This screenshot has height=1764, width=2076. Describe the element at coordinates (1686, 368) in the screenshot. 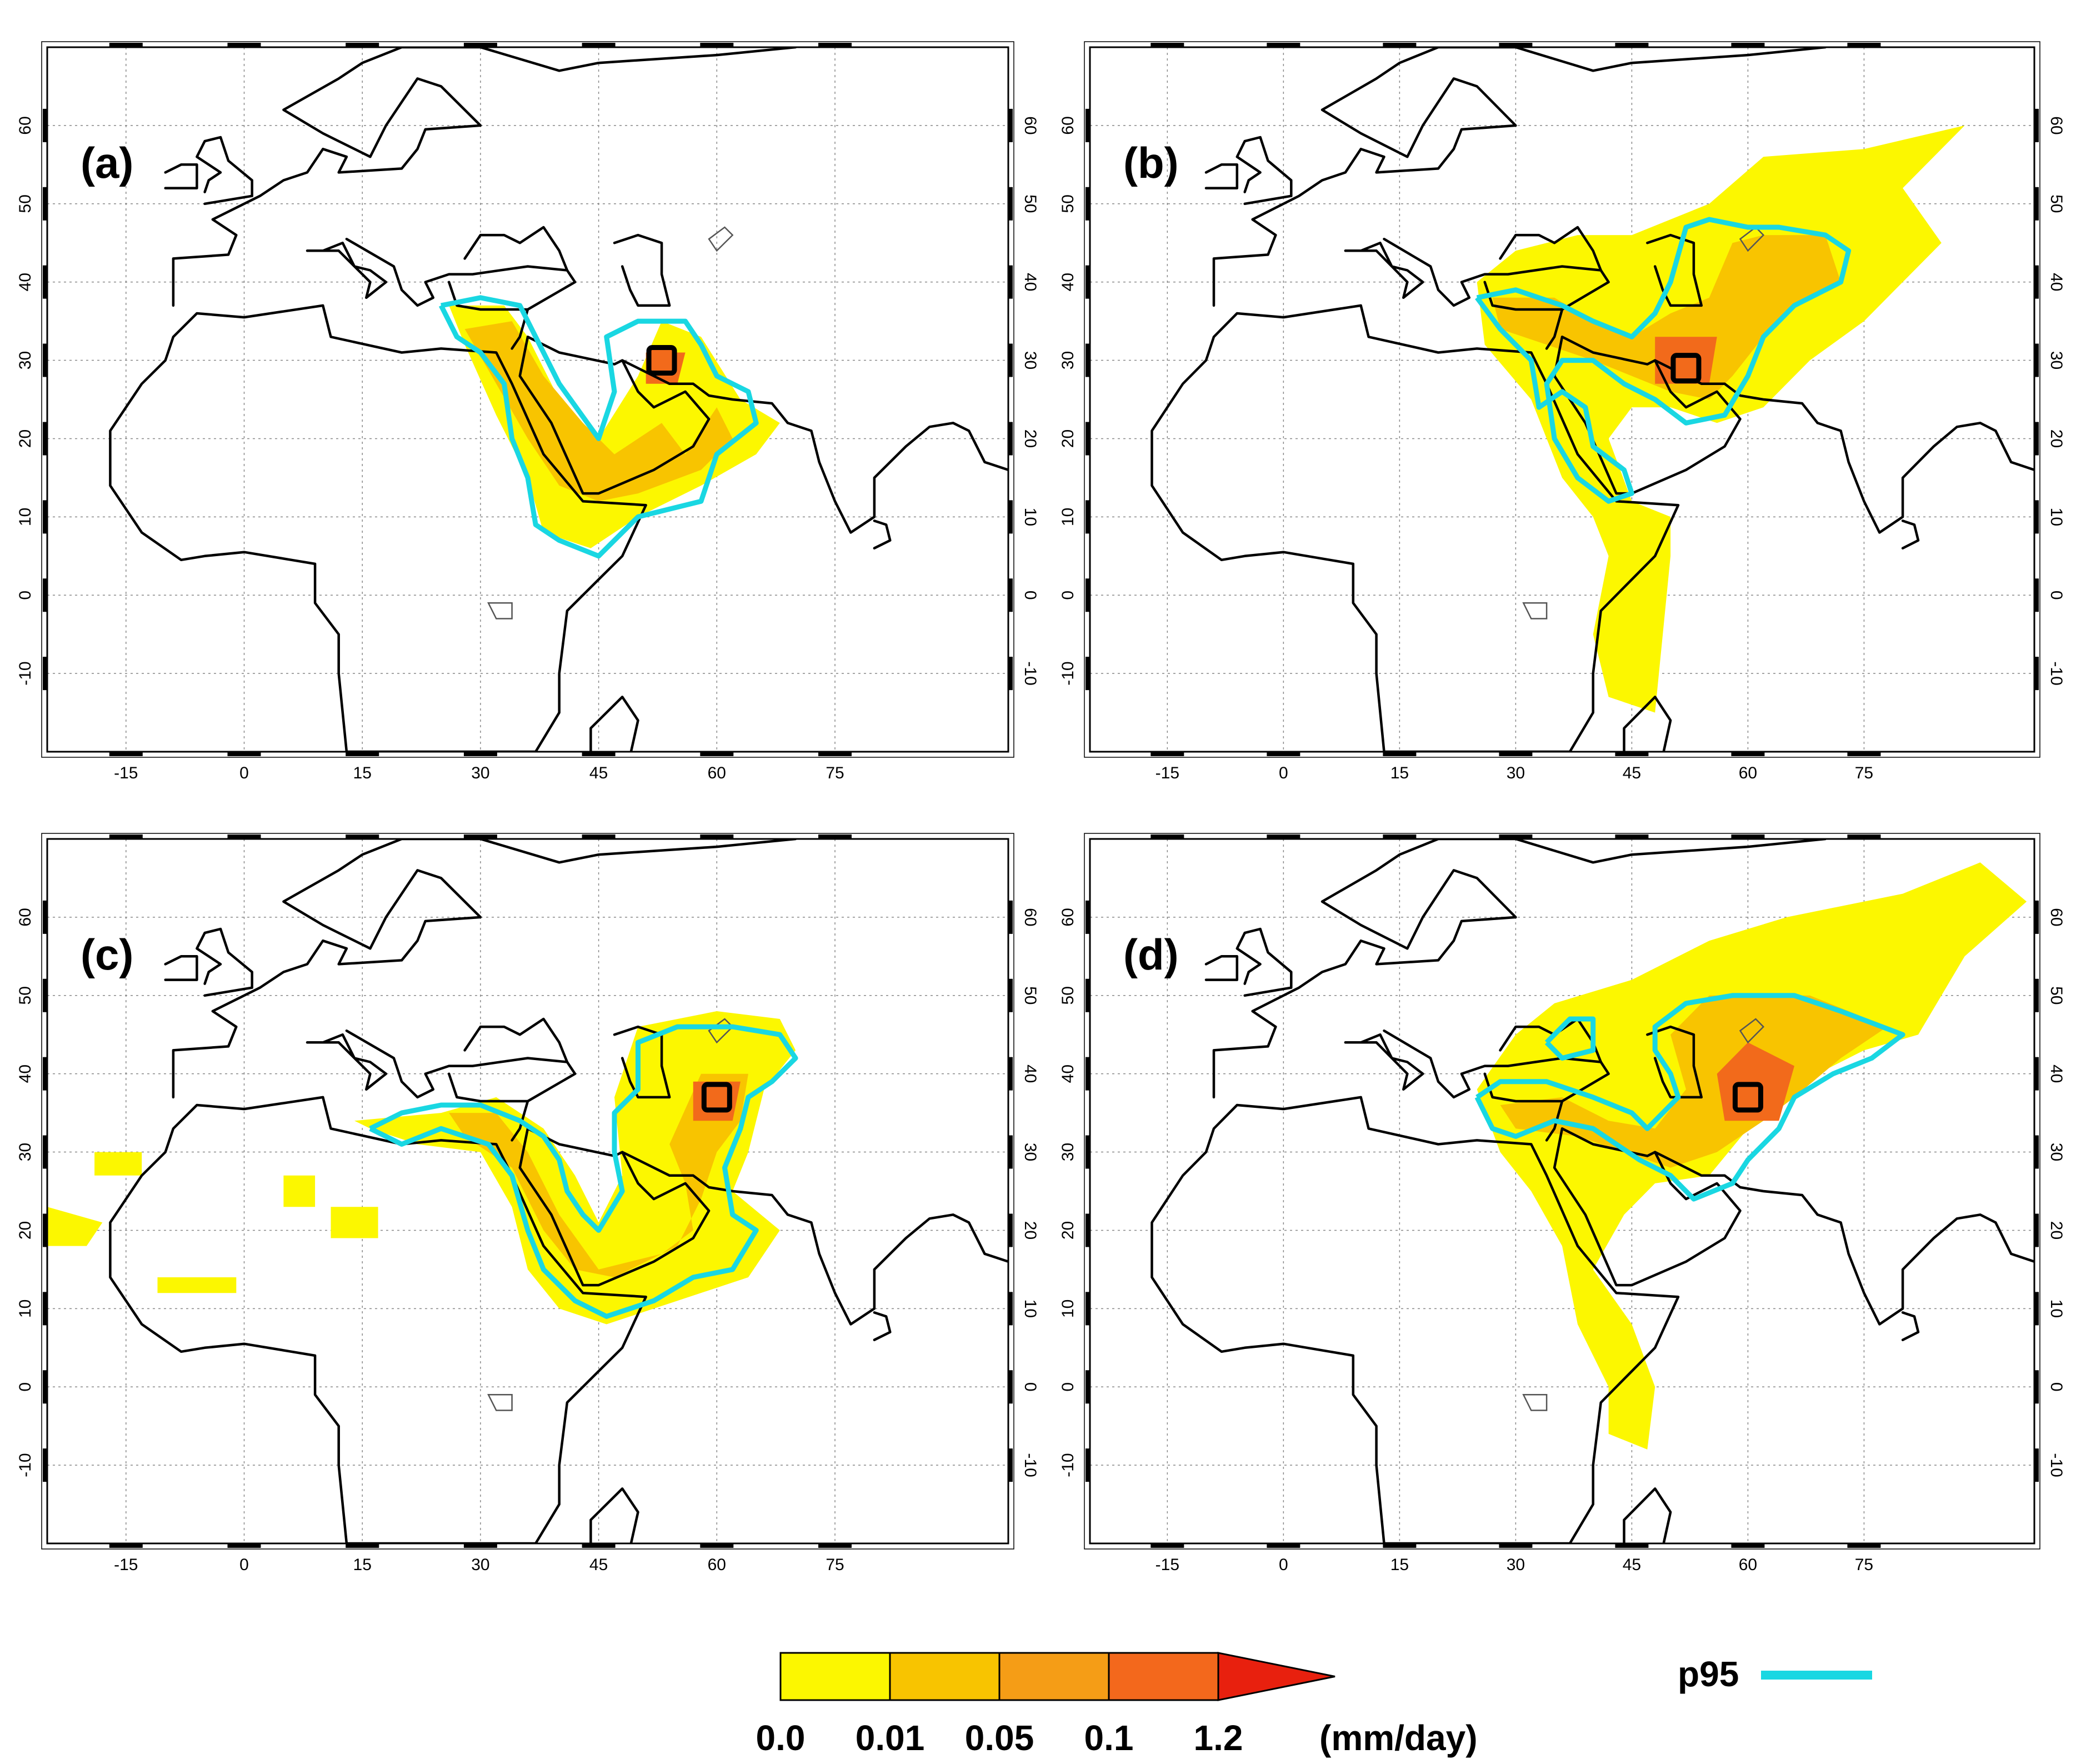

I see `source-region-box` at that location.